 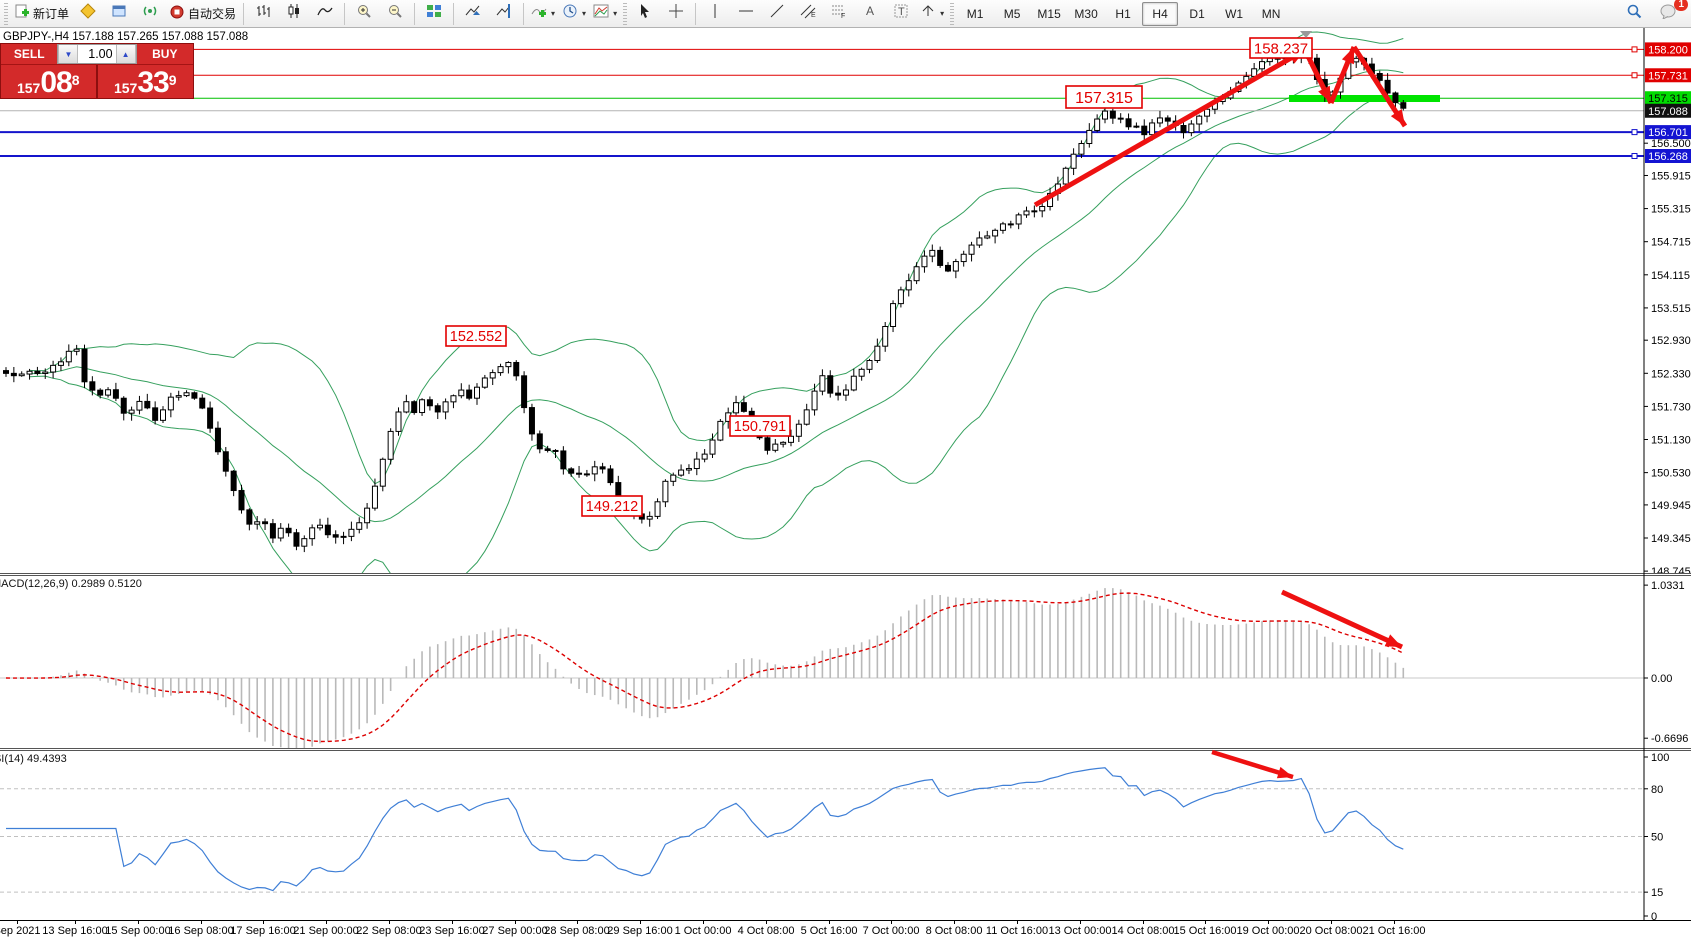 I want to click on equidistant-channel-icon: E, so click(x=808, y=13).